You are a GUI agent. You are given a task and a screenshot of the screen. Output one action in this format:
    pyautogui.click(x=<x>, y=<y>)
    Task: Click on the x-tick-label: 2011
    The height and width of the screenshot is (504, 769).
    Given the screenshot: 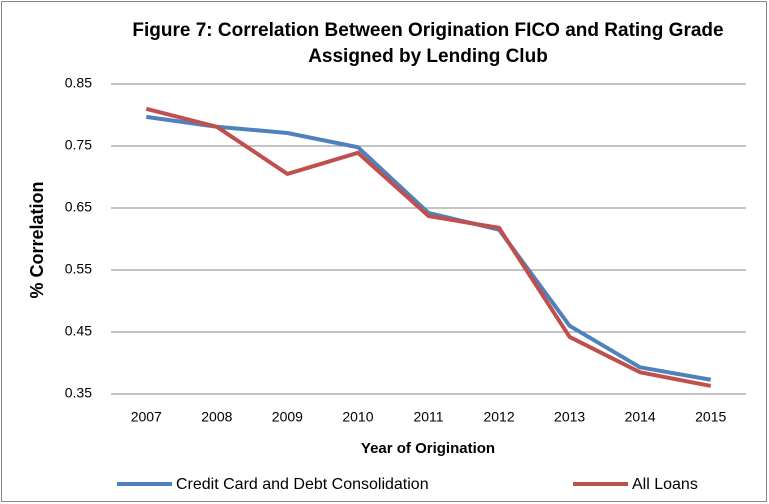 What is the action you would take?
    pyautogui.click(x=428, y=417)
    